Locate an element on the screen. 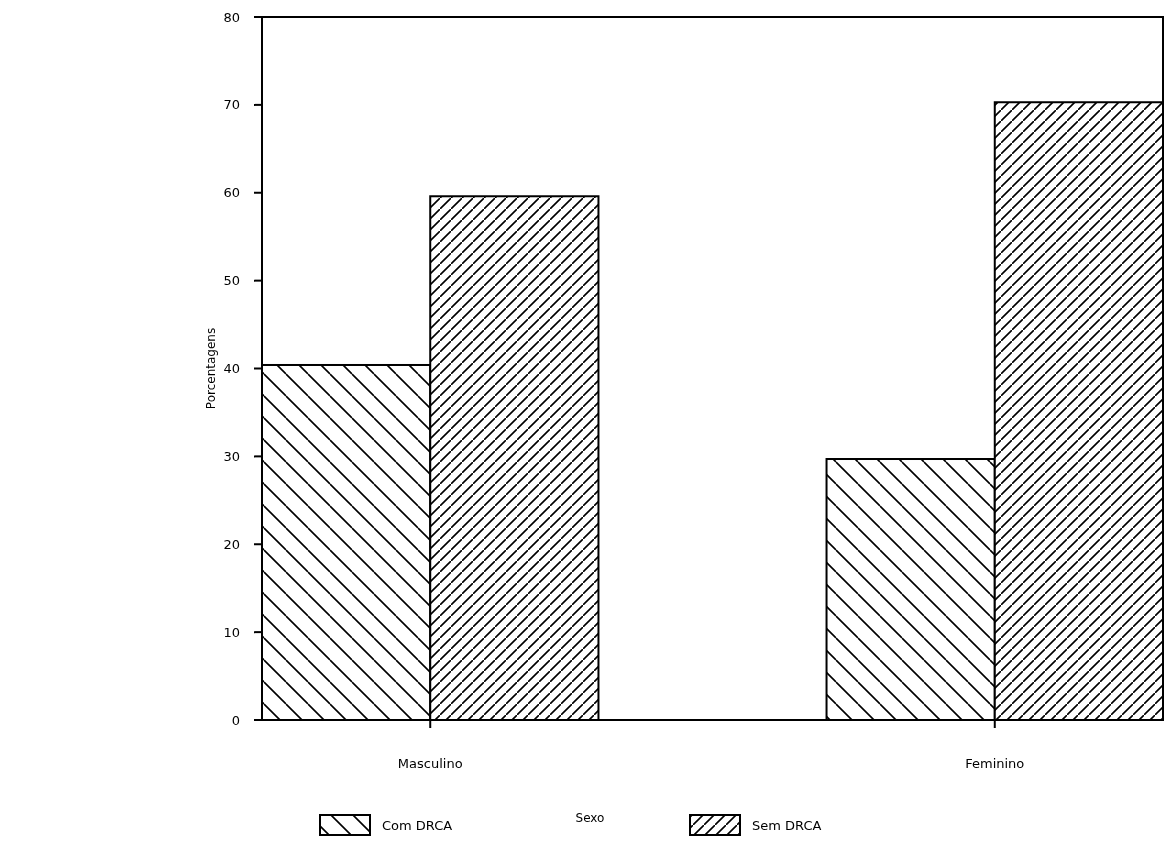 The image size is (1168, 849). y-tick-label: 10 is located at coordinates (231, 632).